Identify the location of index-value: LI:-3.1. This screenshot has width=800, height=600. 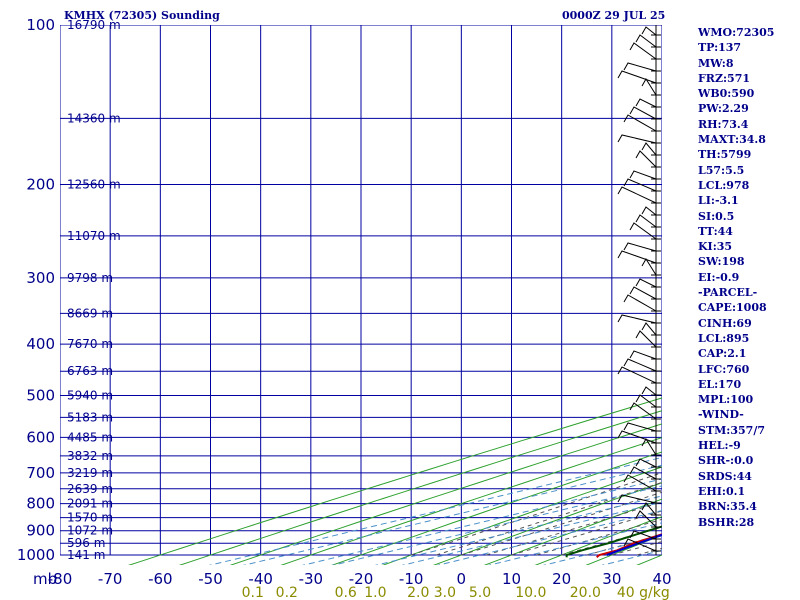
(718, 201).